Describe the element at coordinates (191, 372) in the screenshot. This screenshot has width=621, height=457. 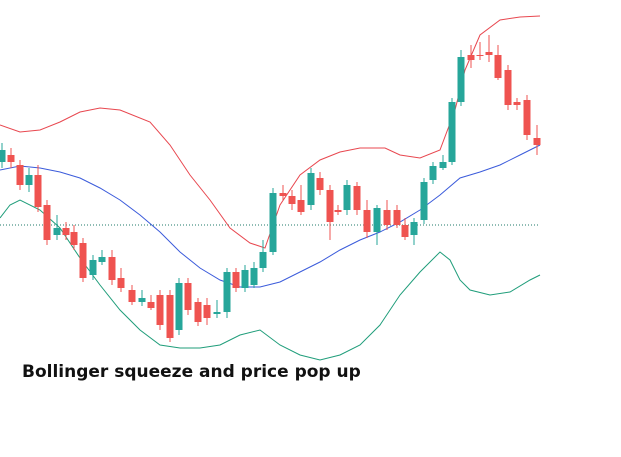
I see `annotation: Bollinger squeeze and price pop up` at that location.